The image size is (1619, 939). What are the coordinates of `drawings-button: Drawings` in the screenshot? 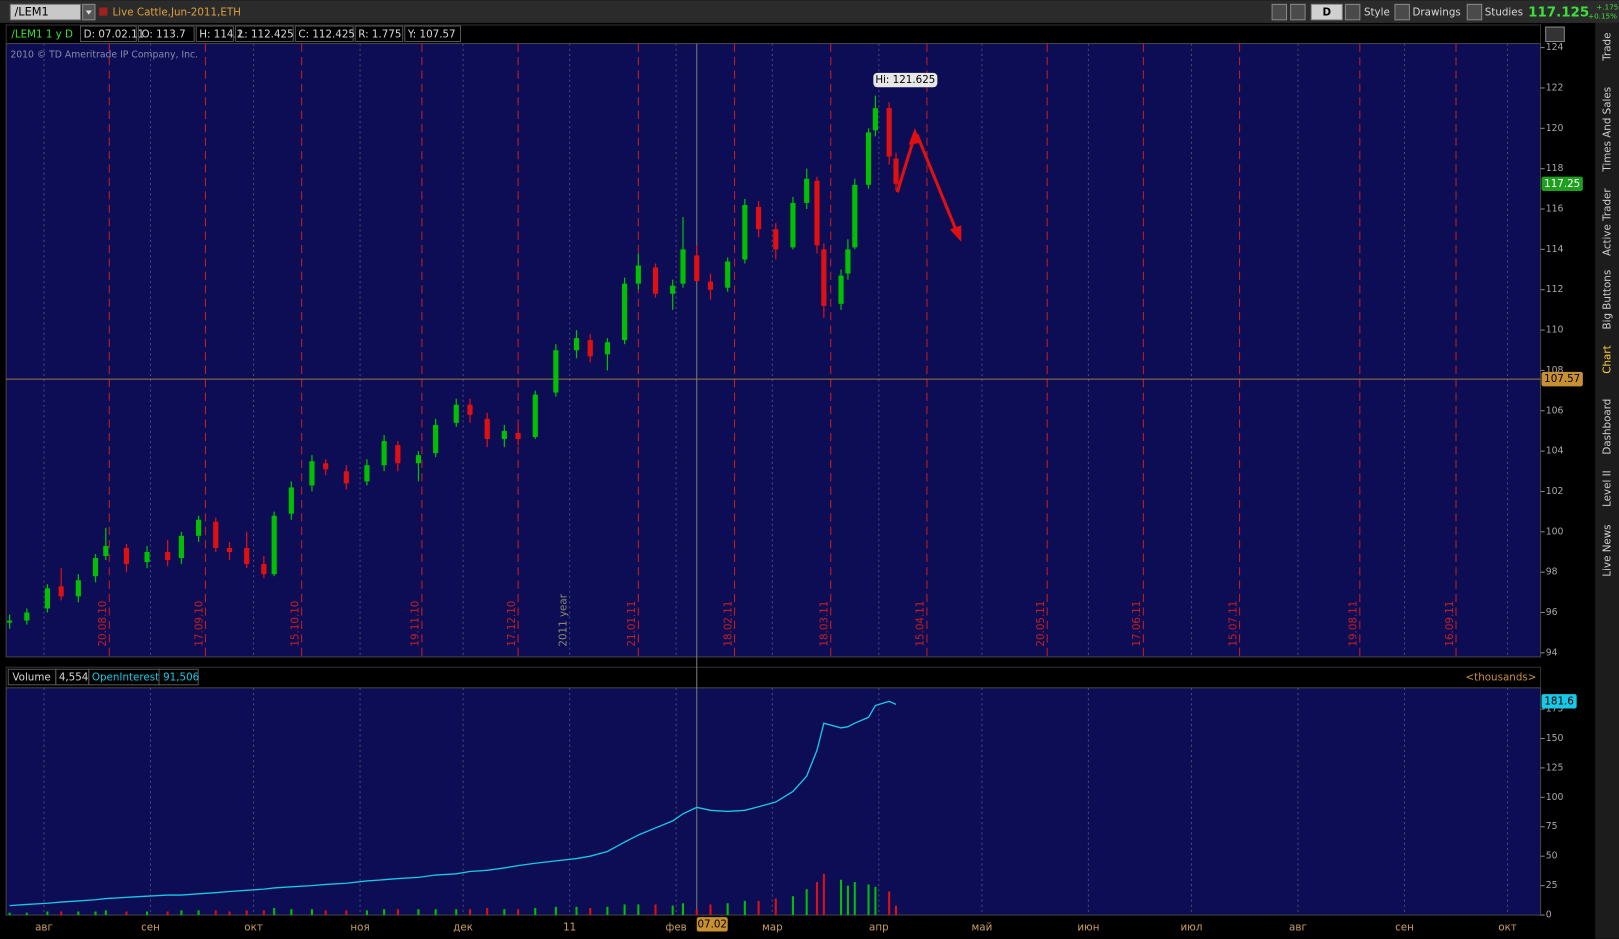 It's located at (1436, 13).